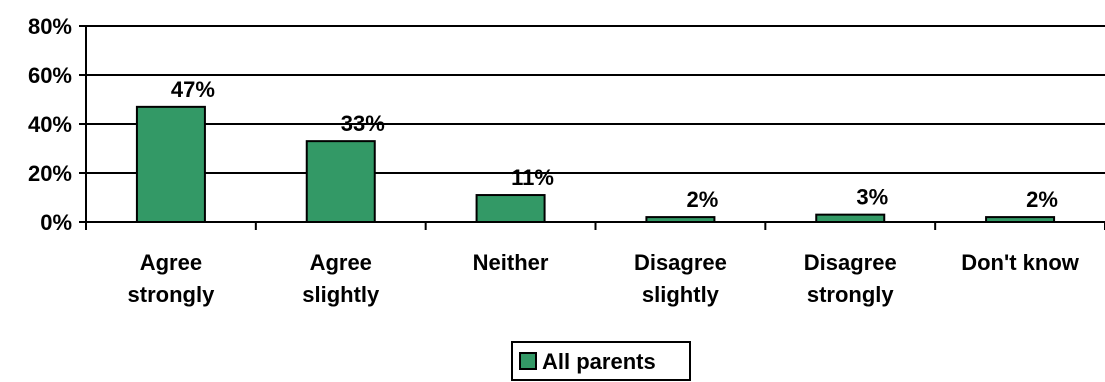 The height and width of the screenshot is (382, 1105). What do you see at coordinates (511, 262) in the screenshot?
I see `x-category-label: Neither` at bounding box center [511, 262].